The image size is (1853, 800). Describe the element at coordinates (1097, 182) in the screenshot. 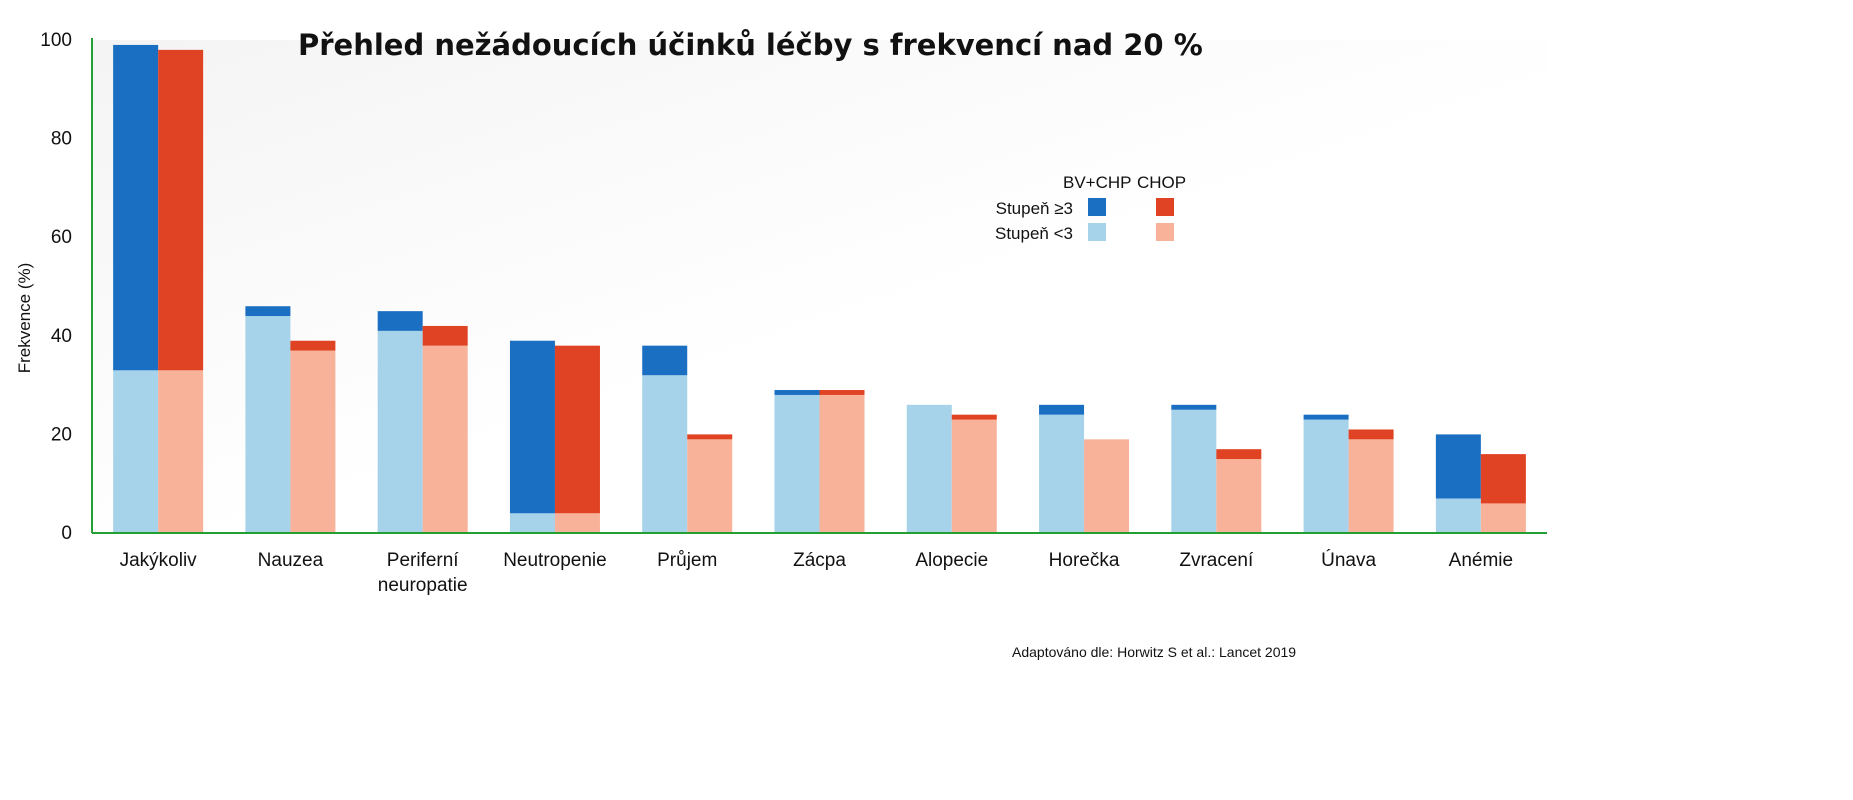

I see `legend-column-bv-chp: BV+CHP` at that location.